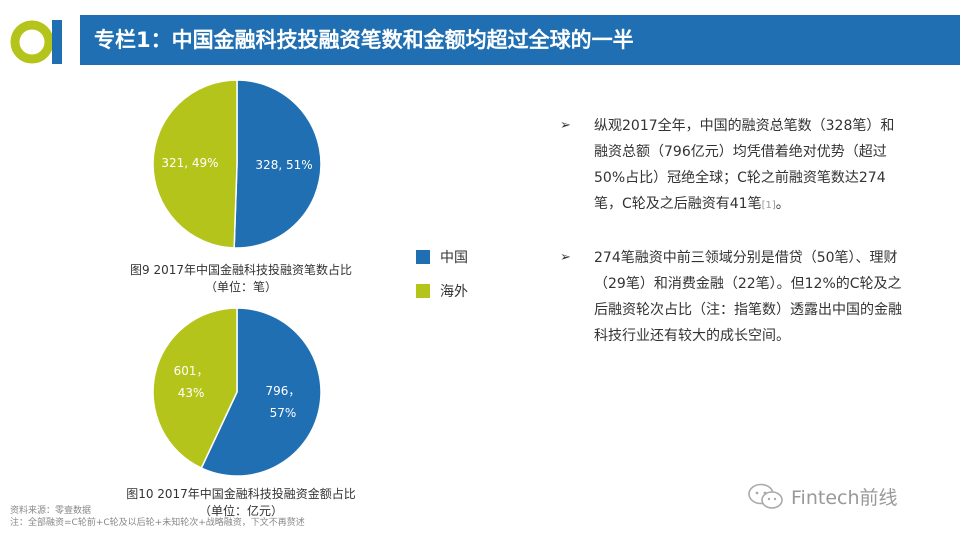 The image size is (960, 540). Describe the element at coordinates (364, 40) in the screenshot. I see `page-title: 专栏1：中国金融科技投融资笔数和金额均超过全球的一半` at that location.